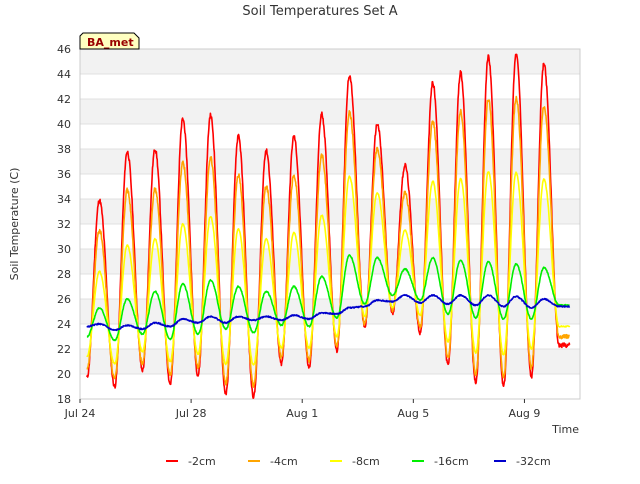 Image resolution: width=640 pixels, height=484 pixels. I want to click on y-tick-label: 32, so click(64, 224).